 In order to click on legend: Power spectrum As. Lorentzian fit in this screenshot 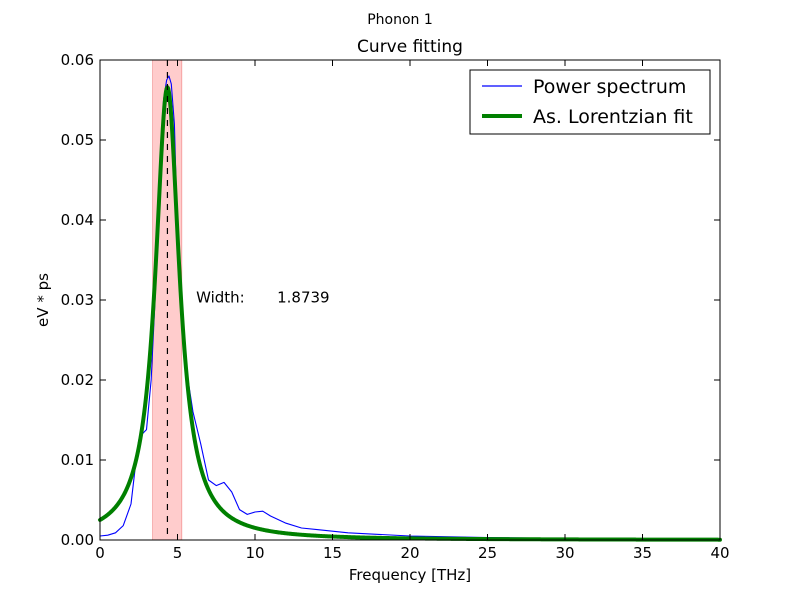, I will do `click(590, 102)`.